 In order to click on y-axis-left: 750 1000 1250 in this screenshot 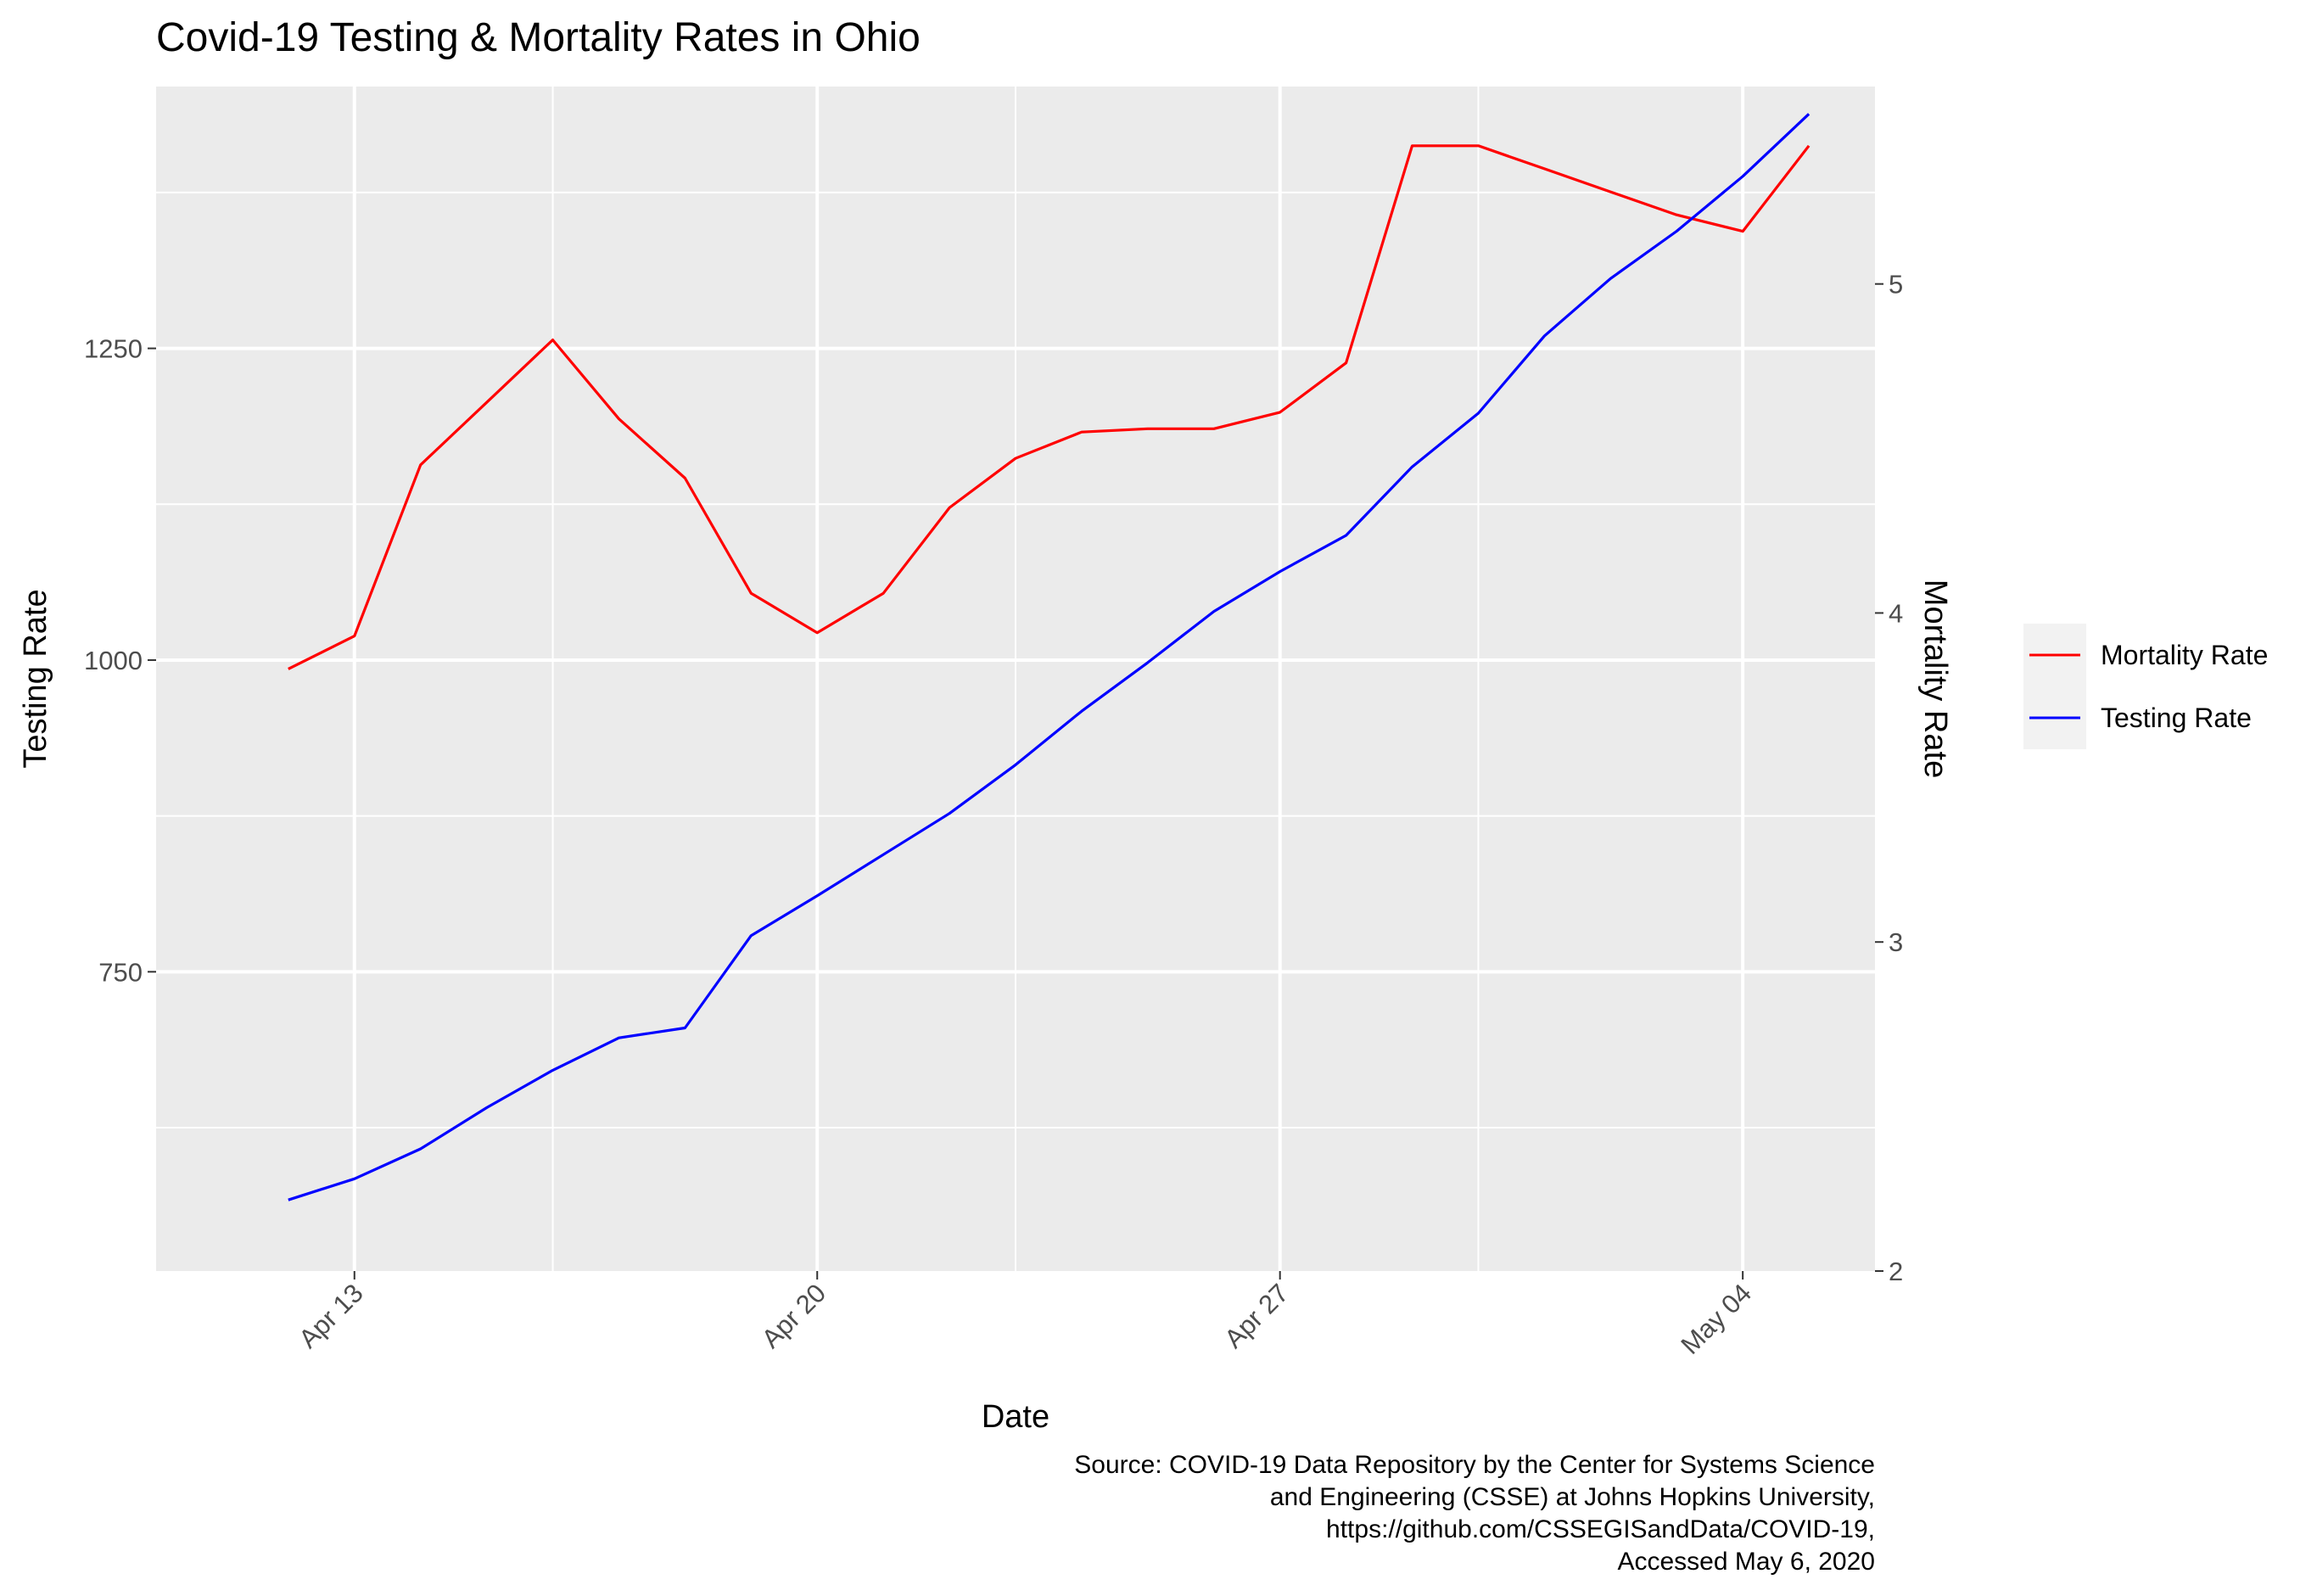, I will do `click(120, 660)`.